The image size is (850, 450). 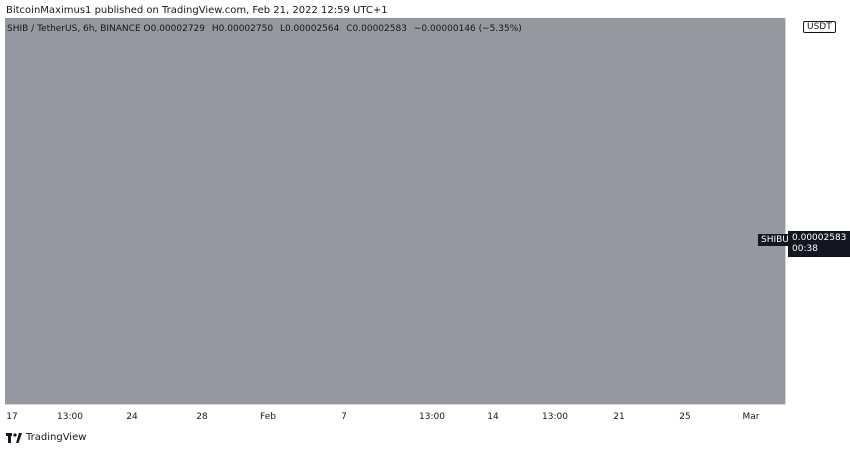 What do you see at coordinates (147, 29) in the screenshot?
I see `legend-open-label: O` at bounding box center [147, 29].